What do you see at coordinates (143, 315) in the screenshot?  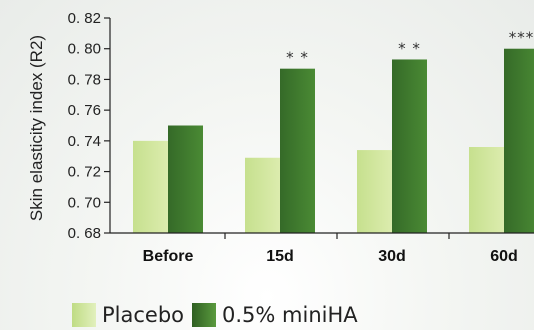 I see `legend-label-placebo: Placebo` at bounding box center [143, 315].